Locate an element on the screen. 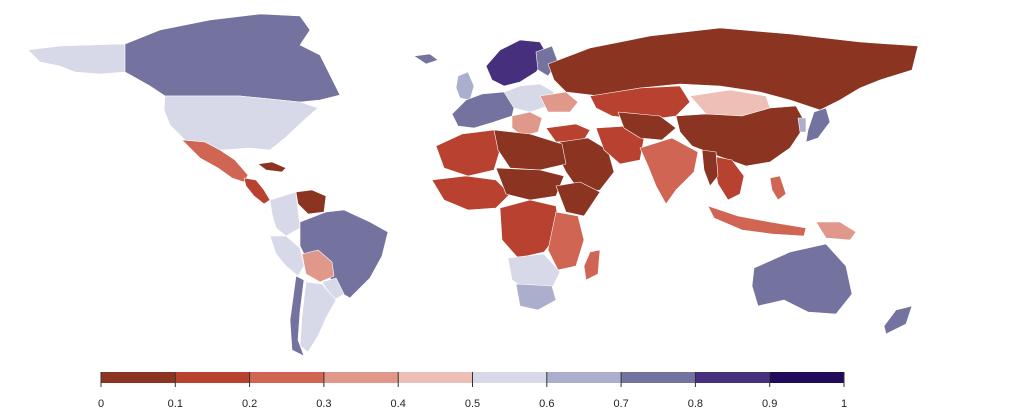  legend-swatches is located at coordinates (473, 377).